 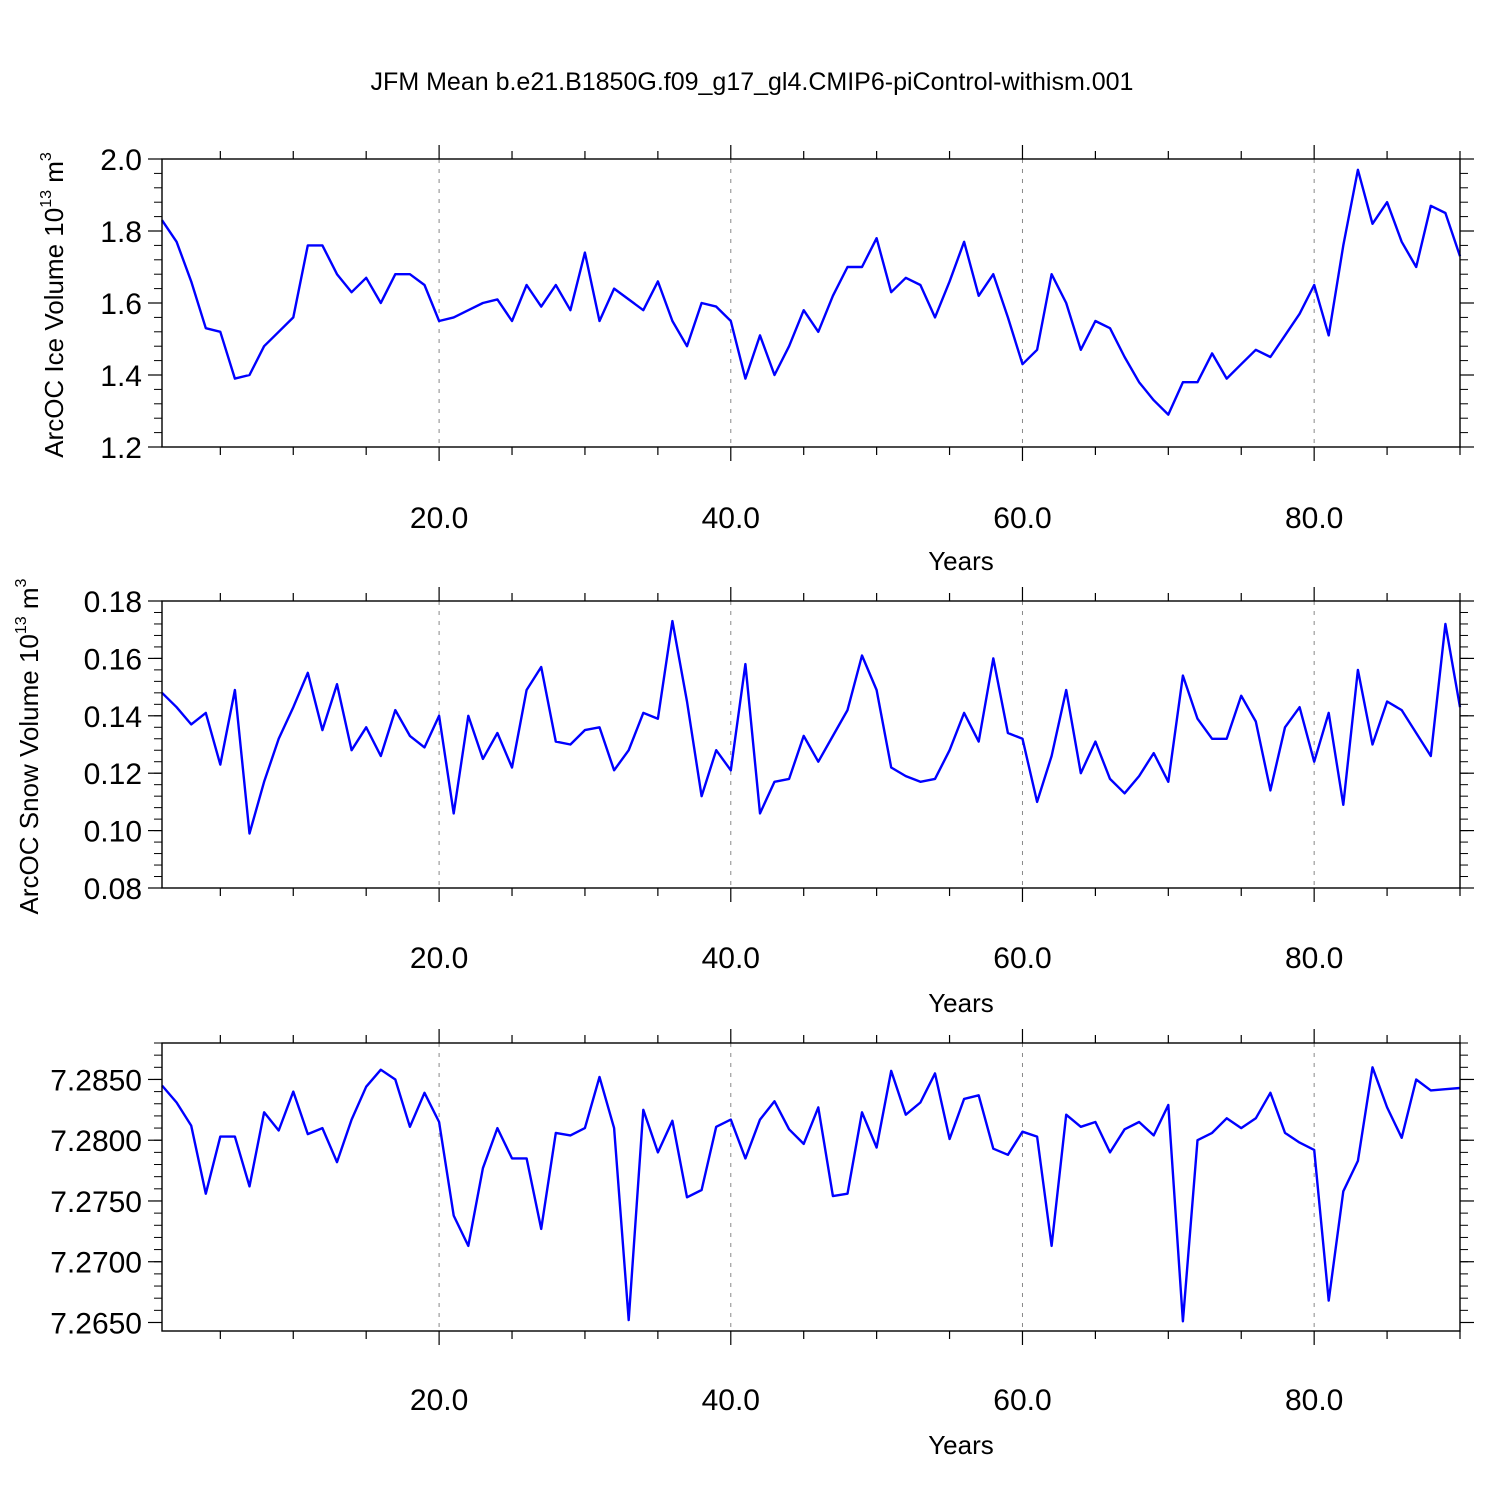 I want to click on y-tick-label: 0.16, so click(x=113, y=659).